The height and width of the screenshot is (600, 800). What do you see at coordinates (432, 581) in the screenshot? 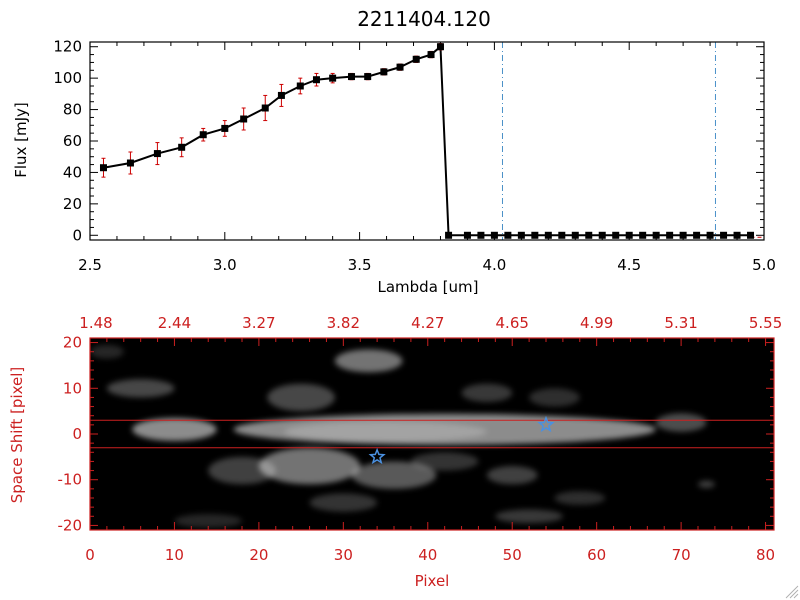
I see `pixel-axis-label: Pixel` at bounding box center [432, 581].